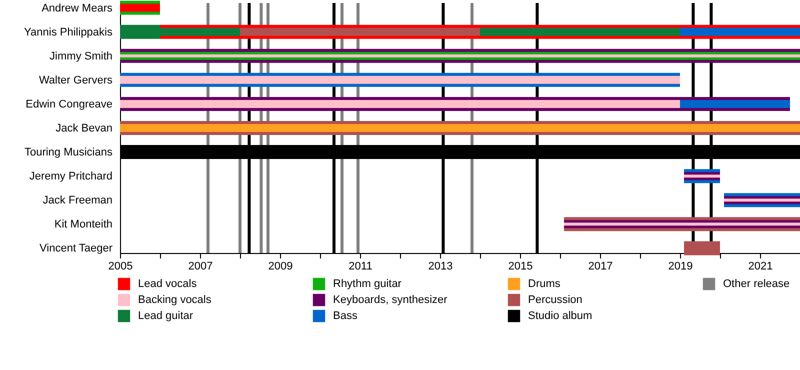 Image resolution: width=800 pixels, height=370 pixels. I want to click on legend-label: Backing vocals, so click(175, 300).